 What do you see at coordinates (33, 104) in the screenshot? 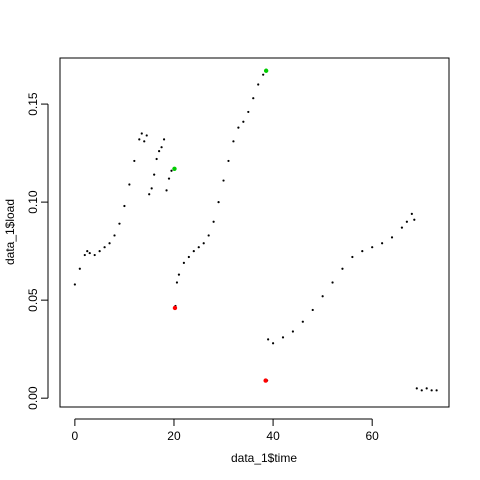
I see `y-tick-label: 0.15` at bounding box center [33, 104].